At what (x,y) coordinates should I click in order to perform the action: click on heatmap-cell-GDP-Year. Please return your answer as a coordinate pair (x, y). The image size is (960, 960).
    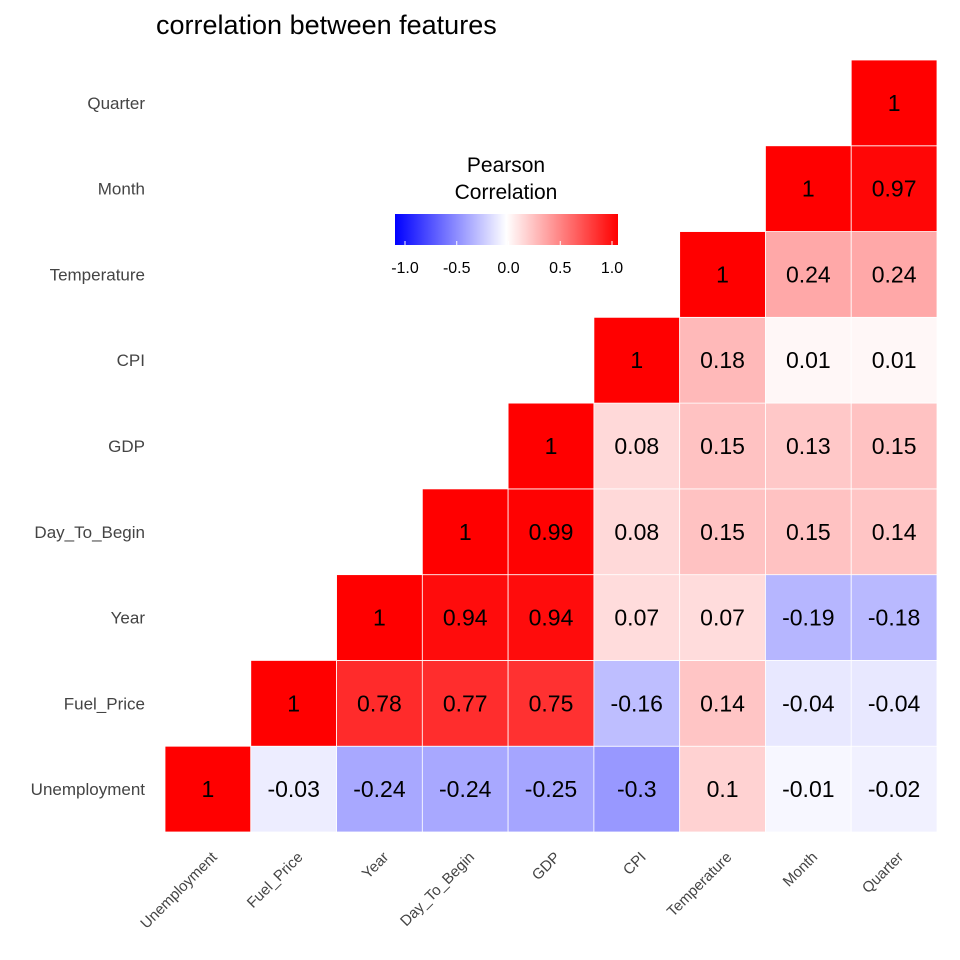
    Looking at the image, I should click on (551, 617).